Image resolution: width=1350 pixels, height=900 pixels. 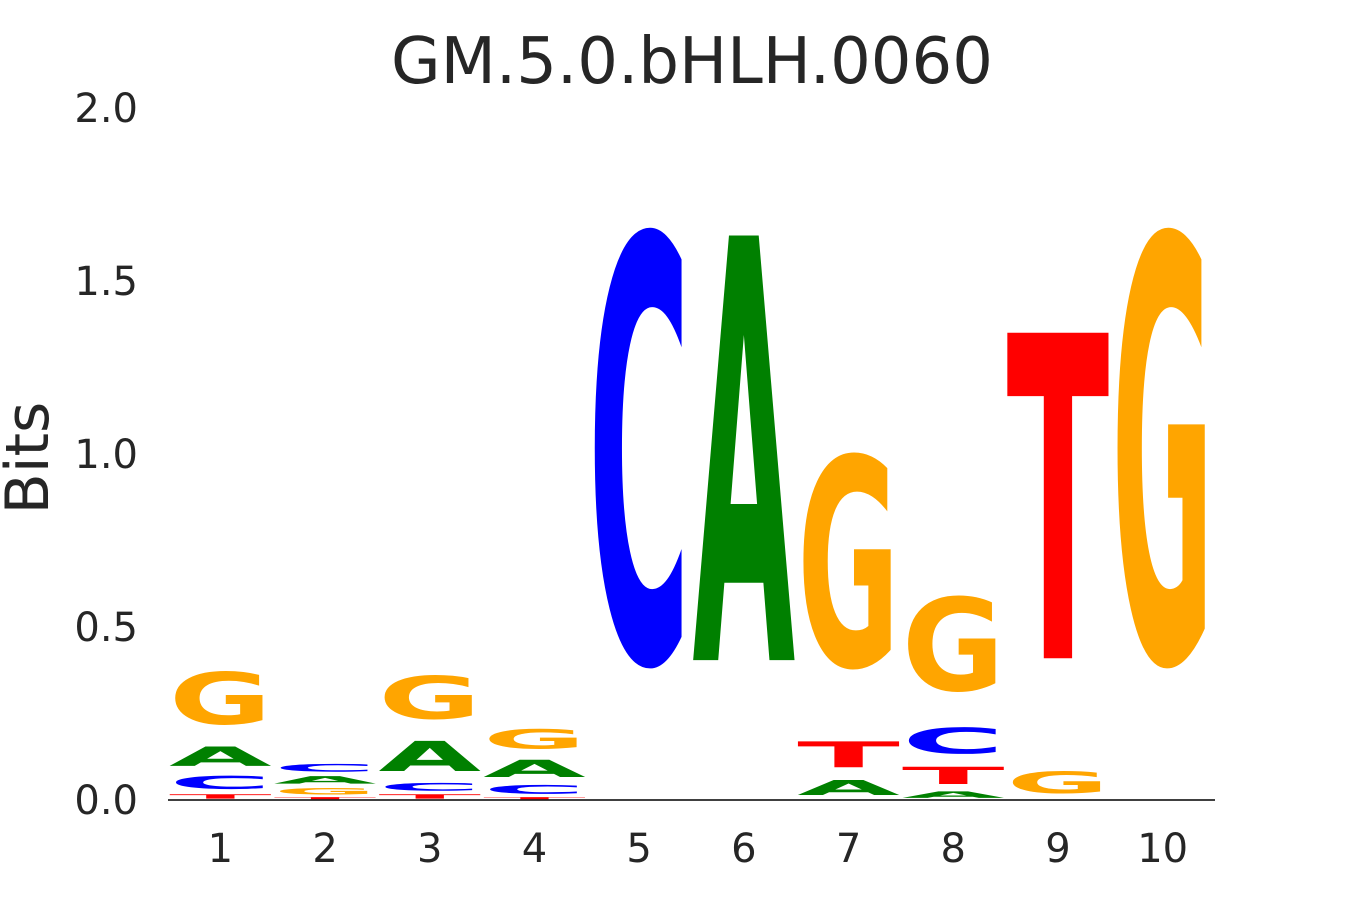 What do you see at coordinates (220, 849) in the screenshot?
I see `x-tick-label: 1` at bounding box center [220, 849].